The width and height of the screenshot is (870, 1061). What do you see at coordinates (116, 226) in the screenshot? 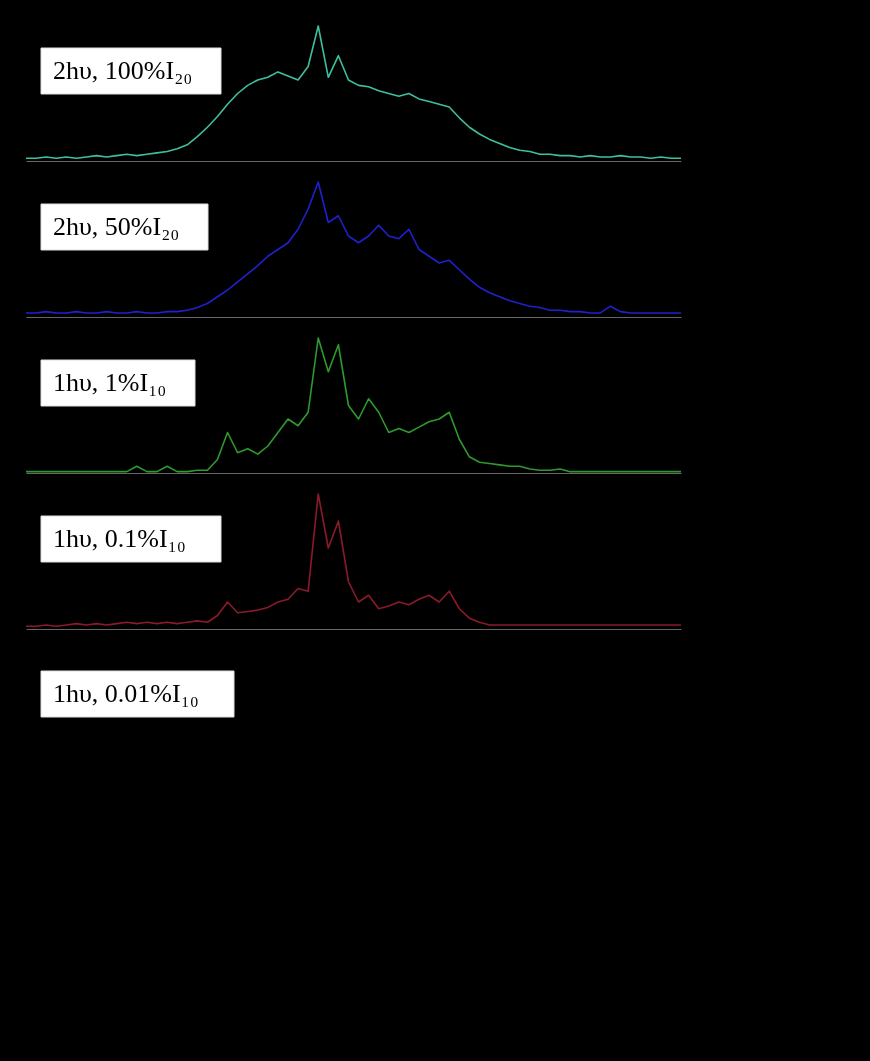
I see `annotation: 2hυ, 50%I₂₀` at bounding box center [116, 226].